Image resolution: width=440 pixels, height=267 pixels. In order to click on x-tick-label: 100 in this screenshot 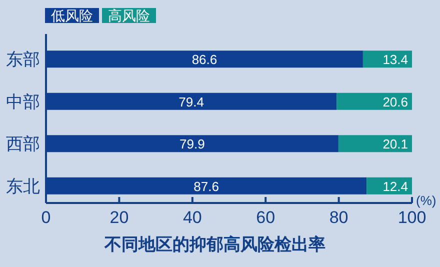, I will do `click(412, 217)`.